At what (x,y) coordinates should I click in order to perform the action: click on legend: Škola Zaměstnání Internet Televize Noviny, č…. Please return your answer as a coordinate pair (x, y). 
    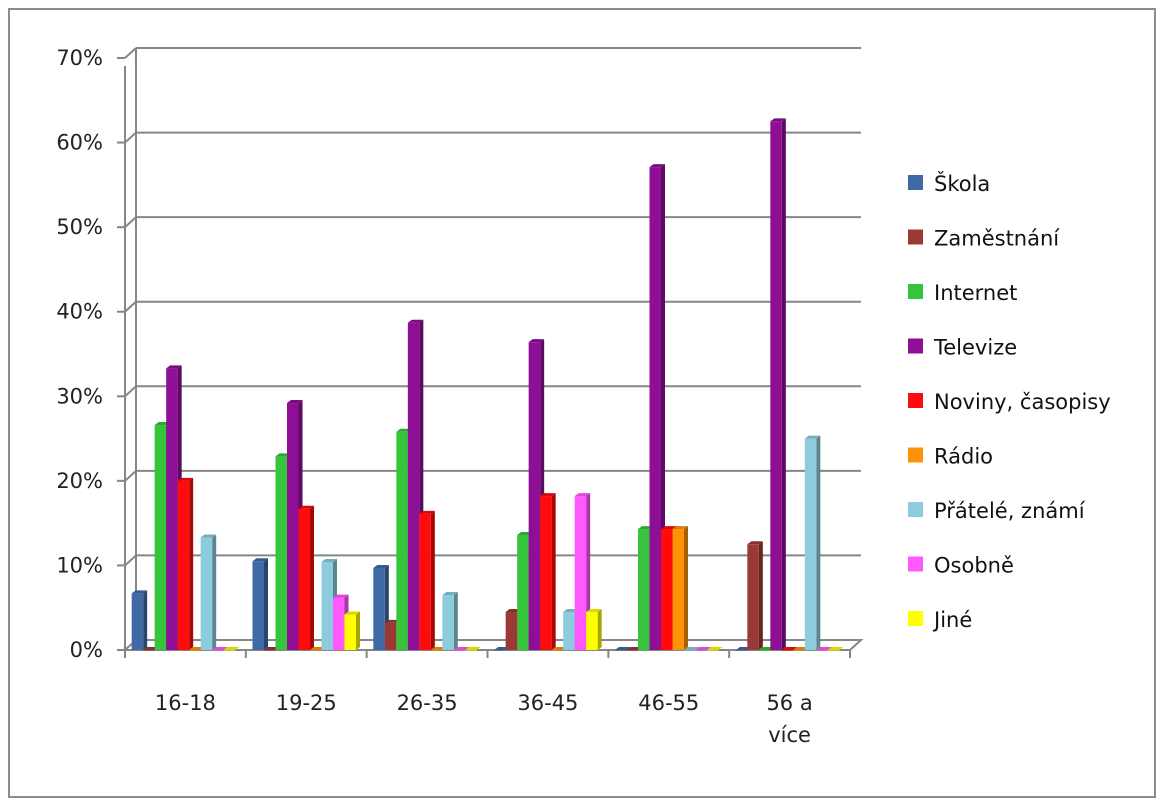
    Looking at the image, I should click on (1009, 401).